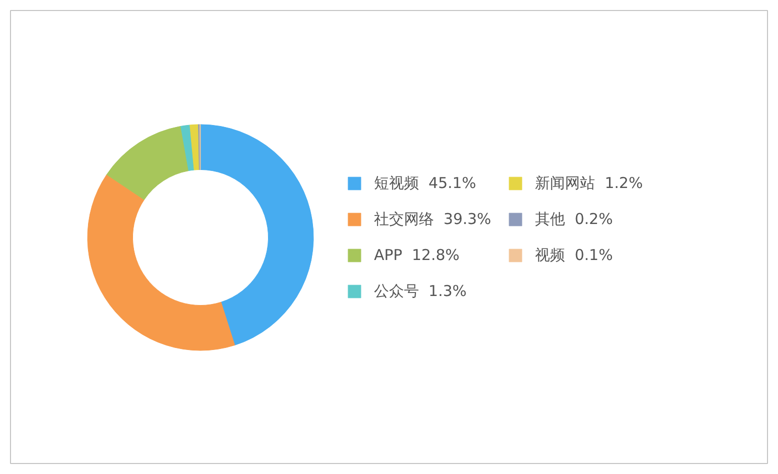  What do you see at coordinates (589, 183) in the screenshot?
I see `legend-label: 新闻网站 1.2%` at bounding box center [589, 183].